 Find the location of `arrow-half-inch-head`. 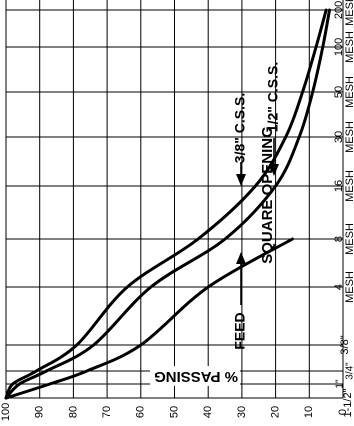

arrow-half-inch-head is located at coordinates (274, 170).